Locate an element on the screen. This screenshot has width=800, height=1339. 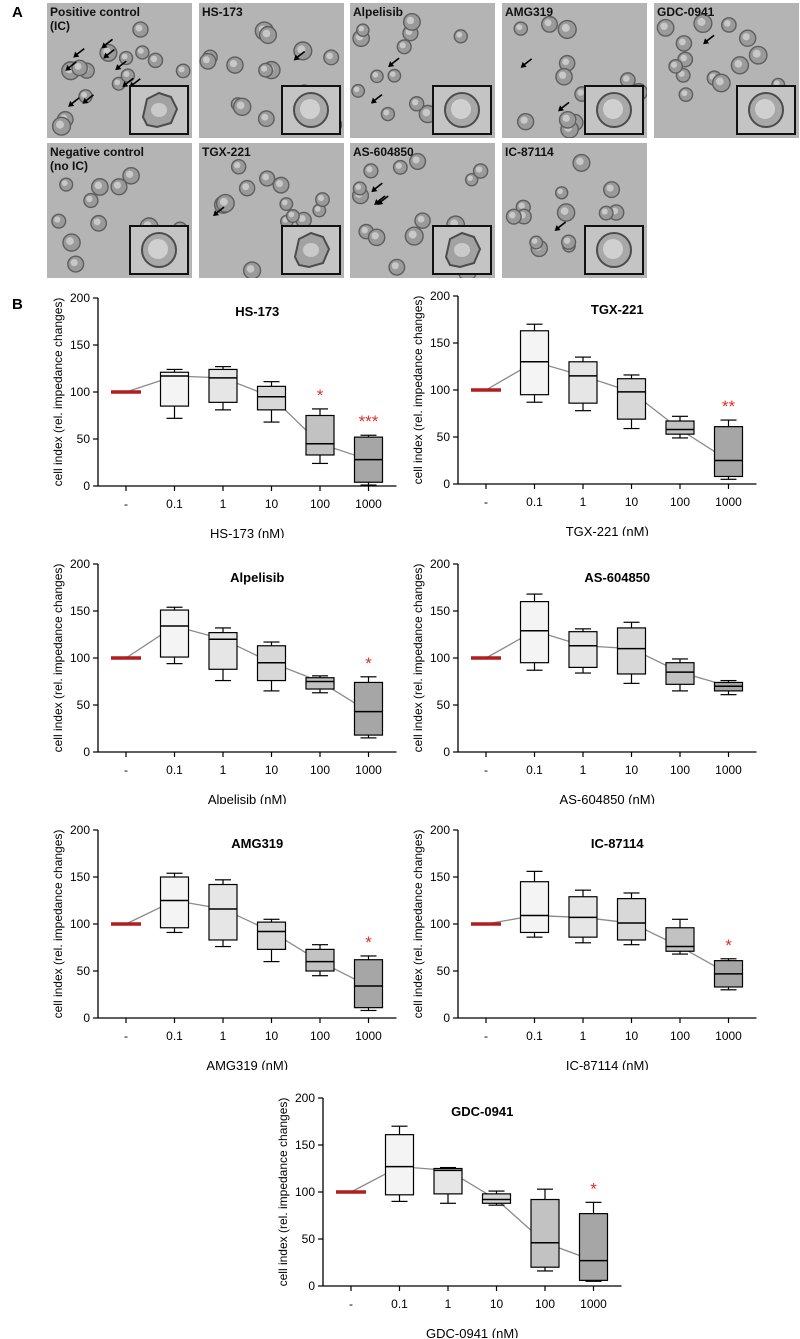
box-100: * is located at coordinates (320, 425).